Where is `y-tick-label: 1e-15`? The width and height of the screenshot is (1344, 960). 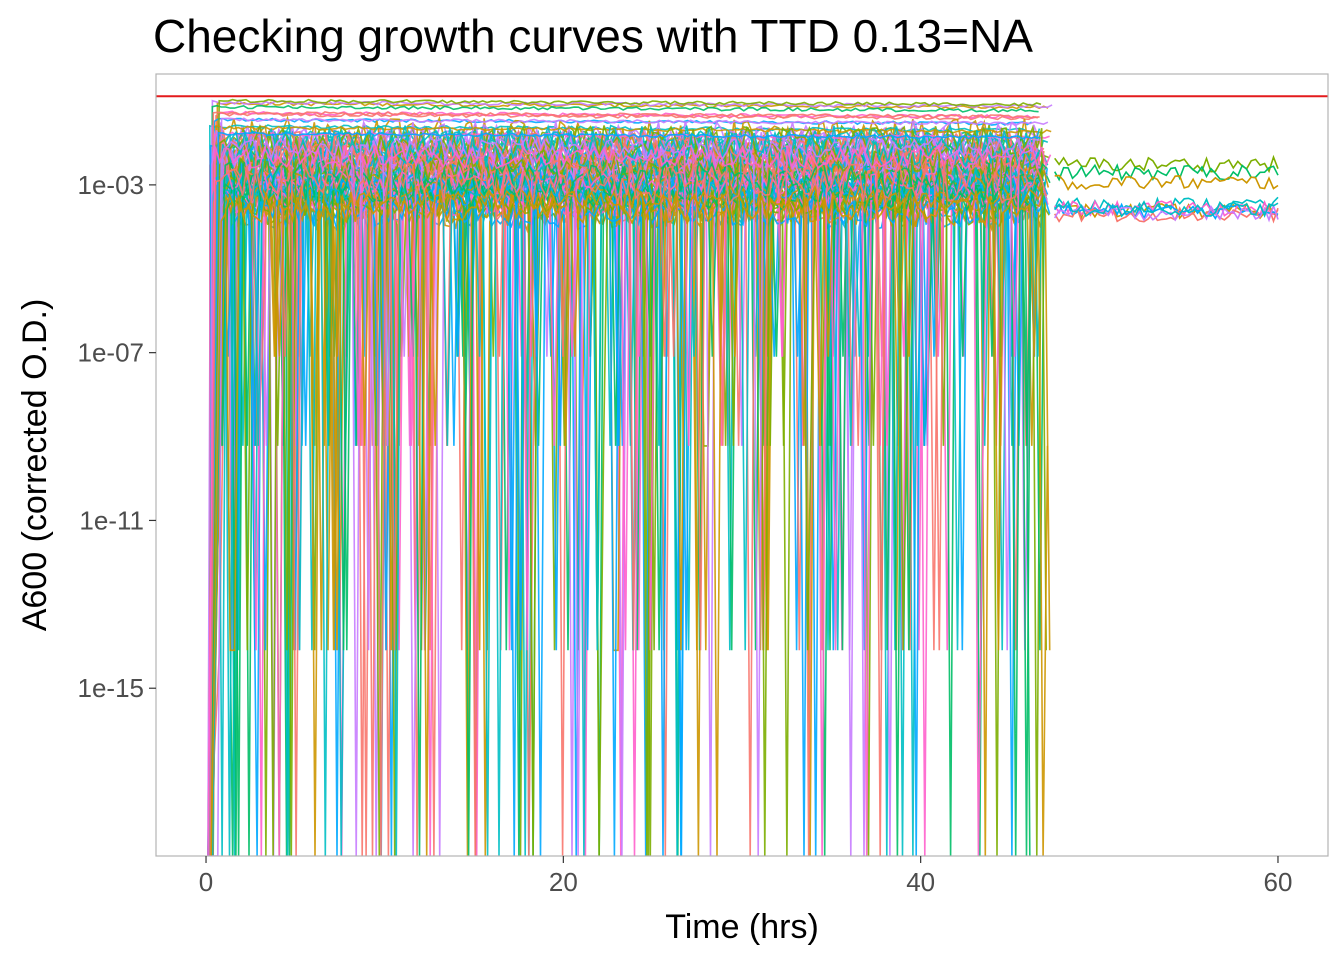 y-tick-label: 1e-15 is located at coordinates (111, 688).